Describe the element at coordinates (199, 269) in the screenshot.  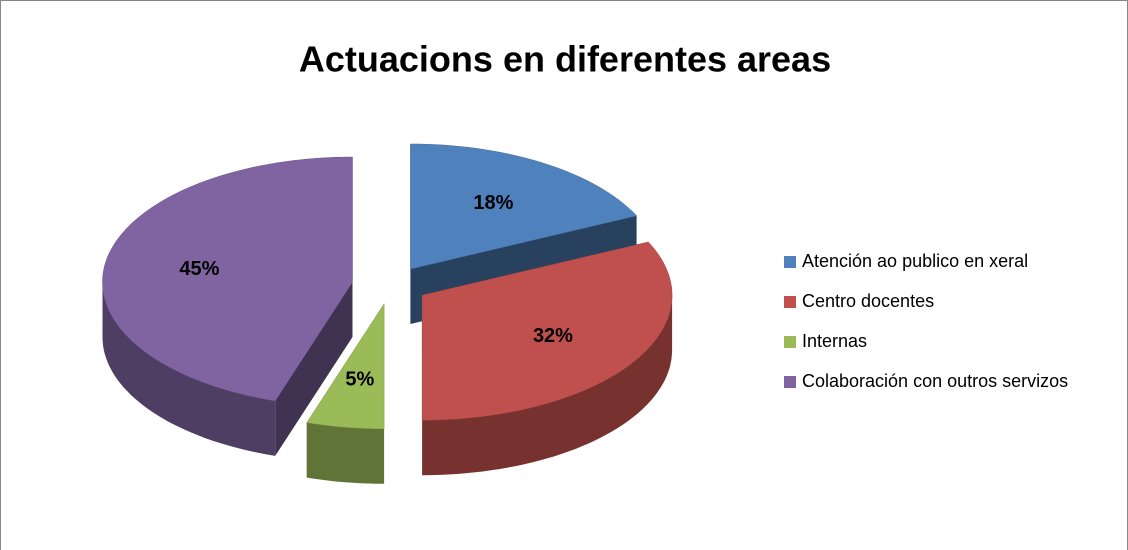
I see `data-label: 45%` at that location.